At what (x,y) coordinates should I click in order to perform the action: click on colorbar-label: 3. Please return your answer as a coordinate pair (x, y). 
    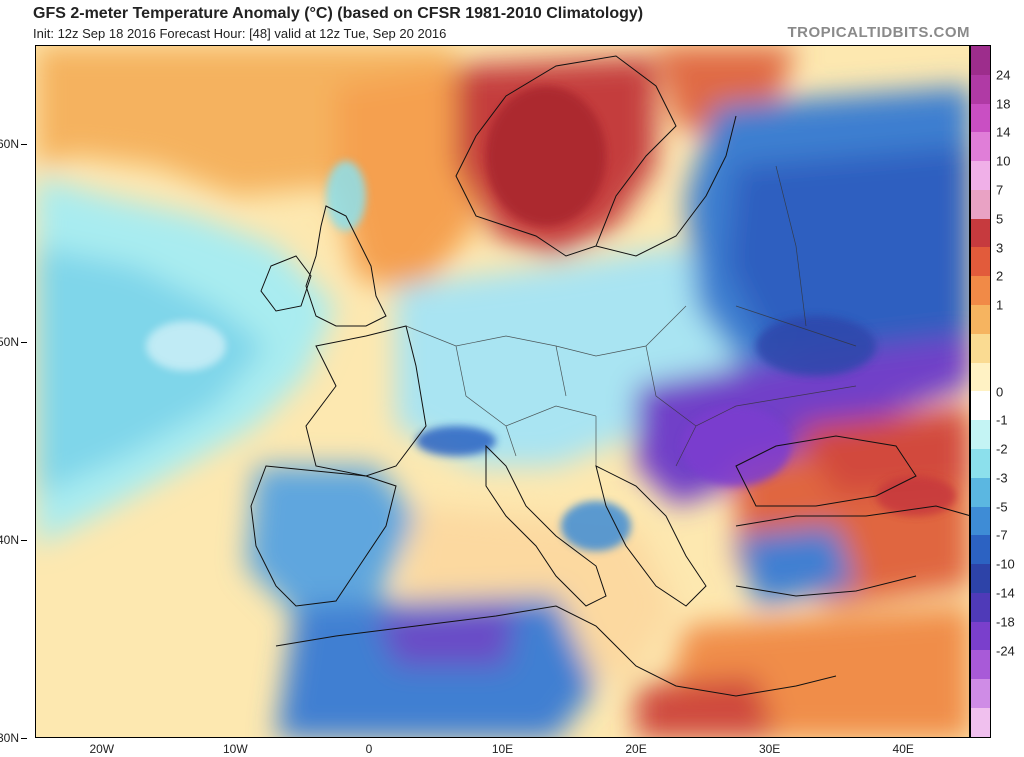
    Looking at the image, I should click on (1000, 248).